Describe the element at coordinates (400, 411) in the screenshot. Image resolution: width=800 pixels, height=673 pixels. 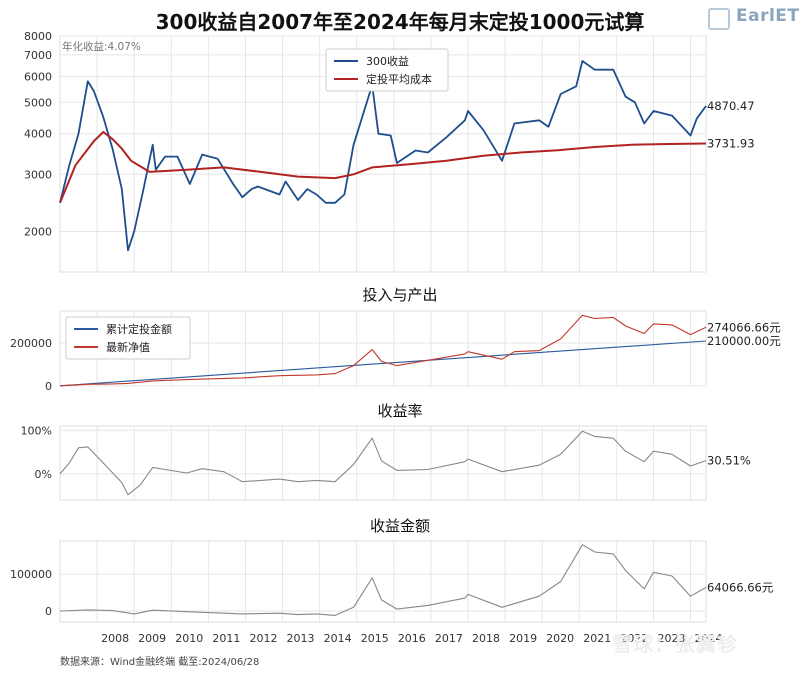
I see `panel-title-return-rate: 收益率` at that location.